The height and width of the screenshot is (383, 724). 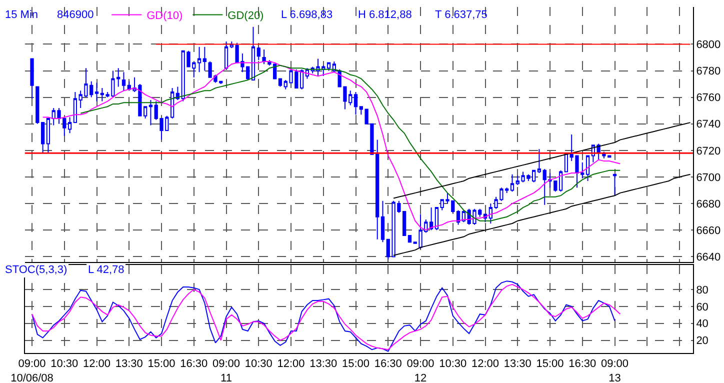 What do you see at coordinates (702, 324) in the screenshot?
I see `y-tick-label: 40` at bounding box center [702, 324].